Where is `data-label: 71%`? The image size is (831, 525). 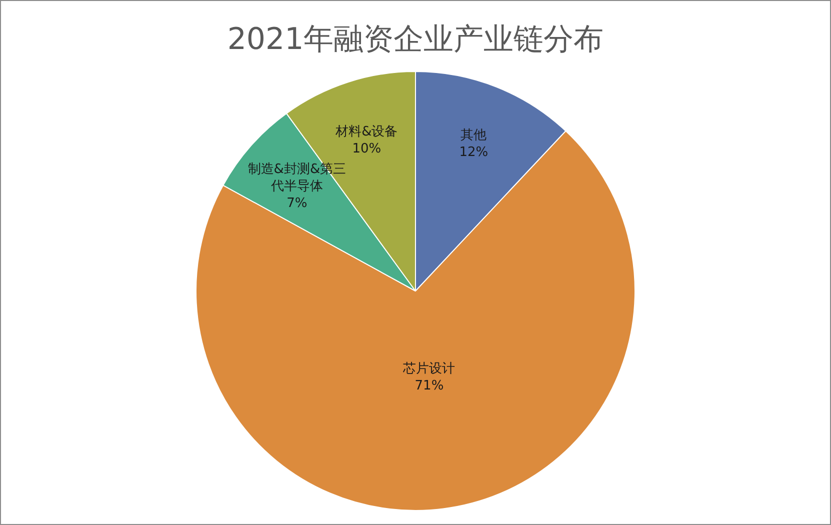 data-label: 71% is located at coordinates (429, 386).